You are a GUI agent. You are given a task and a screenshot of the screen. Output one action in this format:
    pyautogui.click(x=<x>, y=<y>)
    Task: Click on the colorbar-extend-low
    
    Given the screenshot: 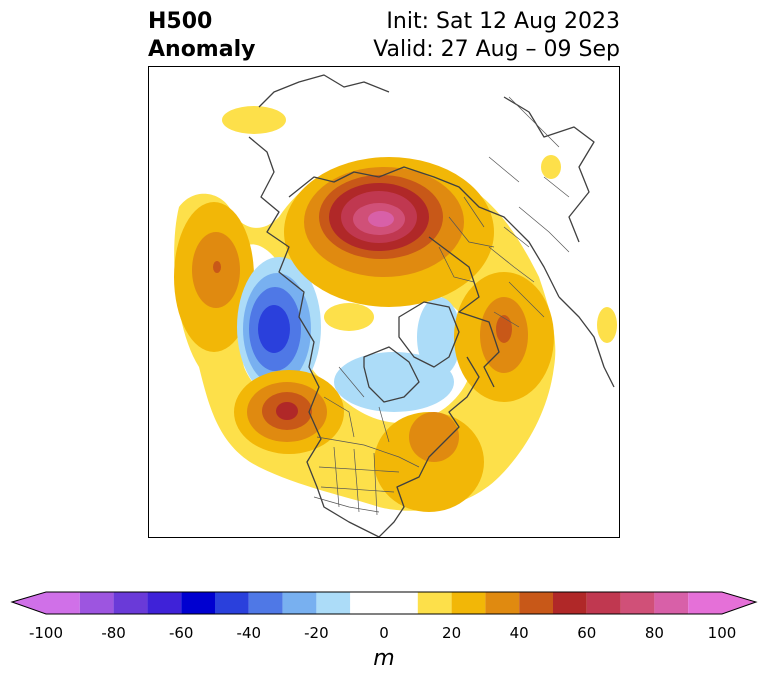 What is the action you would take?
    pyautogui.click(x=29, y=603)
    